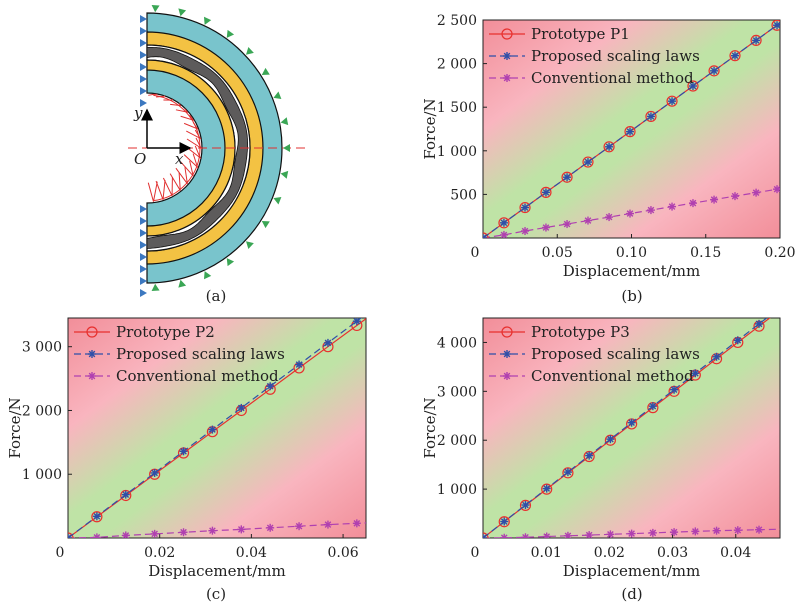  Describe the element at coordinates (609, 553) in the screenshot. I see `x-tick-label: 0.02` at that location.